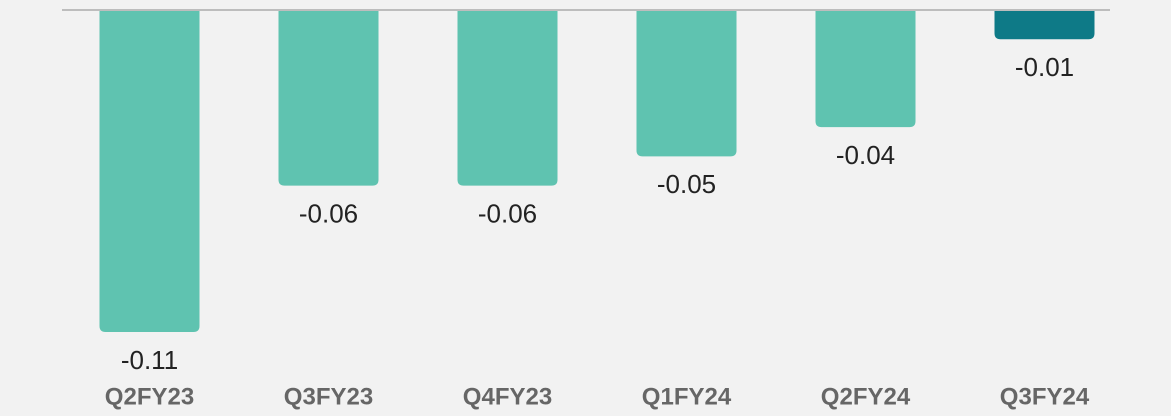 The width and height of the screenshot is (1171, 416). Describe the element at coordinates (1045, 396) in the screenshot. I see `x-tick-label: Q3FY24` at that location.